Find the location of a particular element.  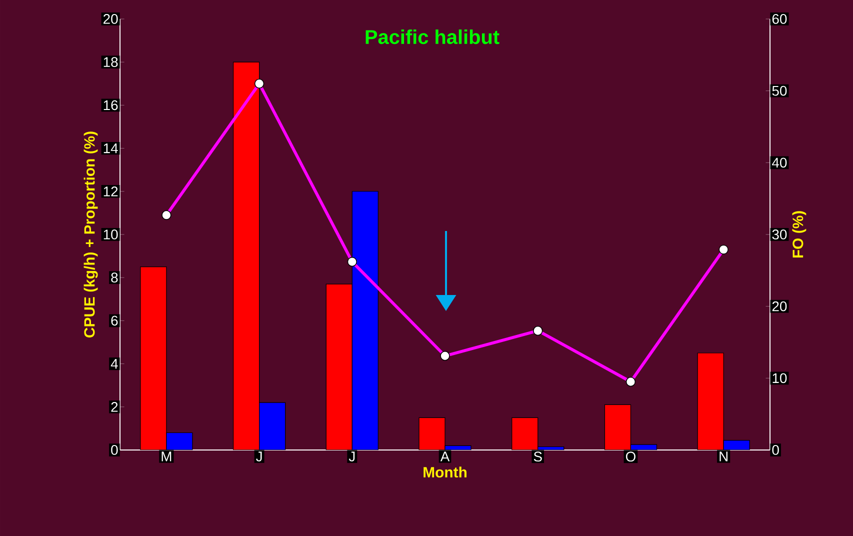

y-tick-label: 14 is located at coordinates (111, 148).